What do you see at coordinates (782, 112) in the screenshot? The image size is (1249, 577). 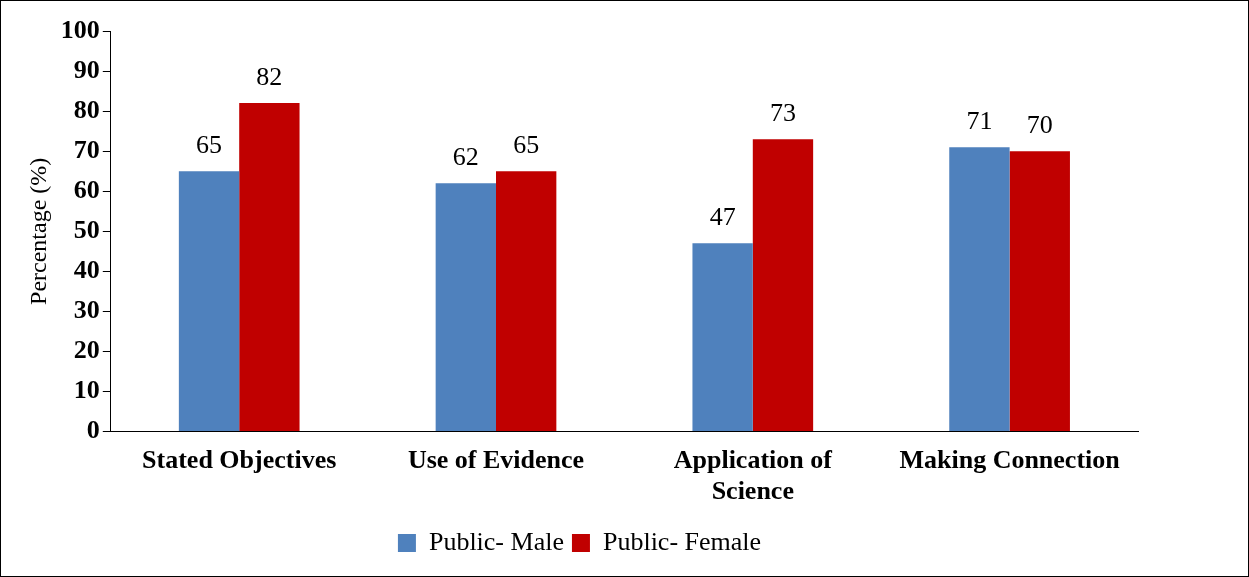 I see `data-label: 73` at bounding box center [782, 112].